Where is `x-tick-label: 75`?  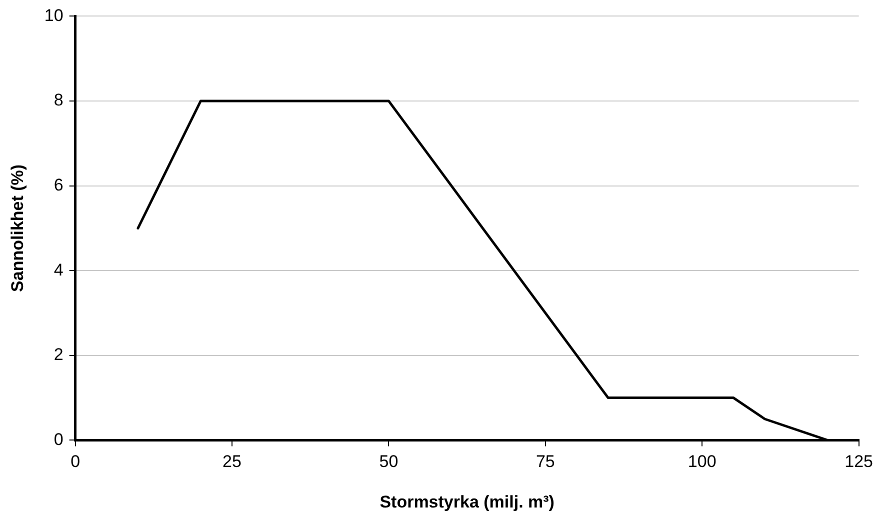
x-tick-label: 75 is located at coordinates (545, 462).